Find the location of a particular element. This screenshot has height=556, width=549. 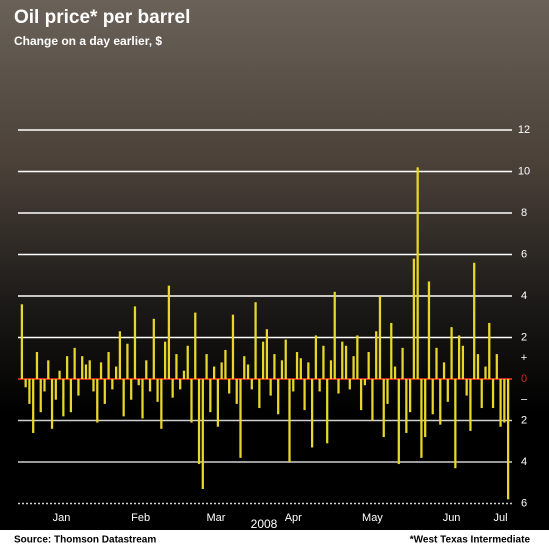

y-tick-label: 10 is located at coordinates (524, 171).